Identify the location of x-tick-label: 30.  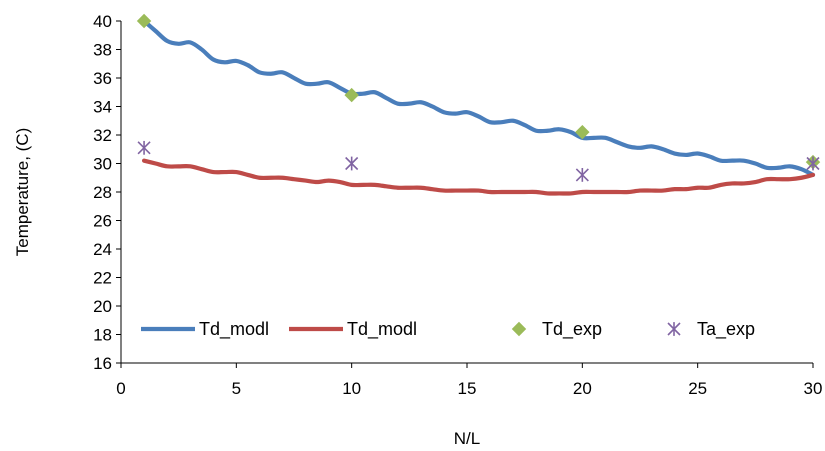
(813, 388).